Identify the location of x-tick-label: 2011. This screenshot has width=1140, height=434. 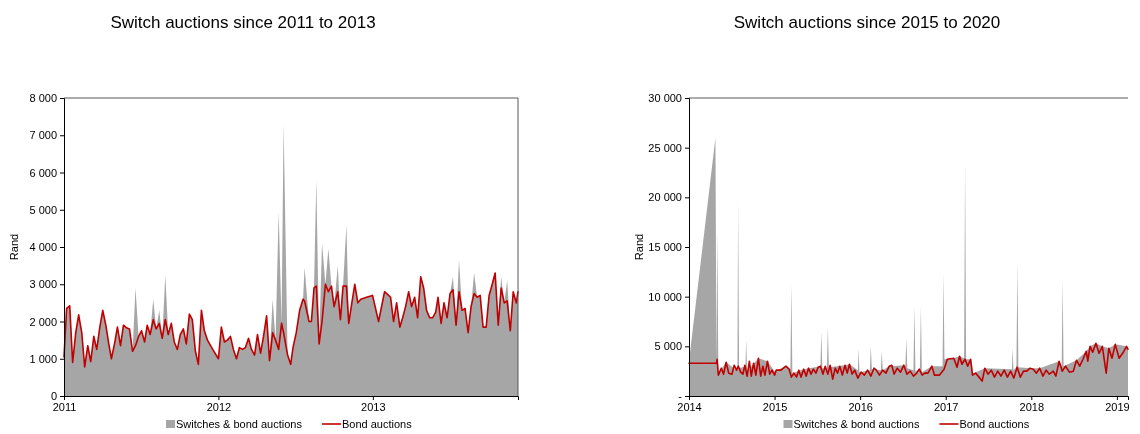
(64, 406).